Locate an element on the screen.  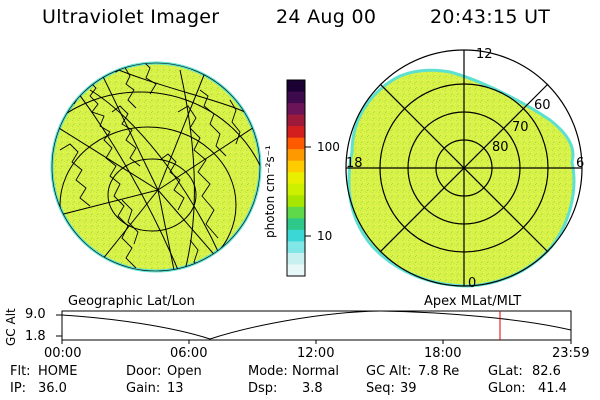
orbit-timeline is located at coordinates (314, 327).